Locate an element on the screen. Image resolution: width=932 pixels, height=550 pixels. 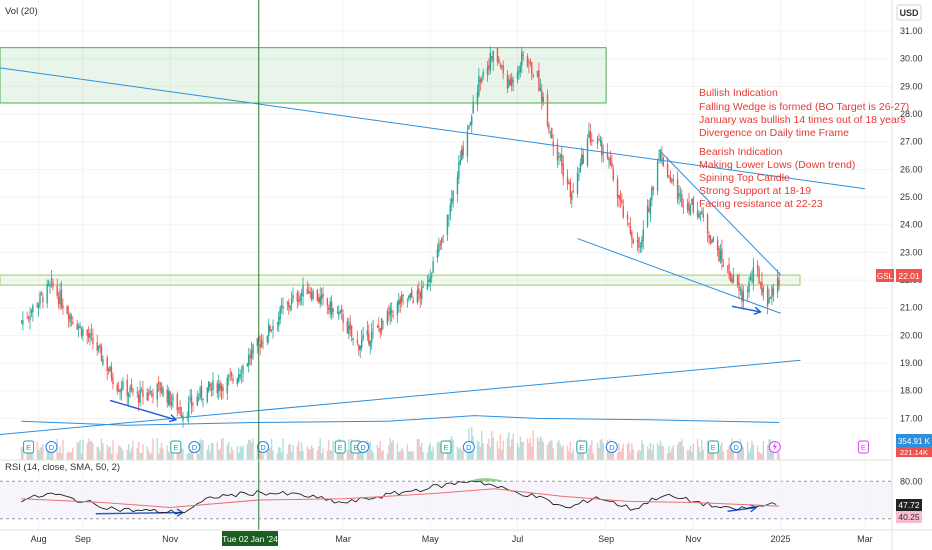
rsi-indicator-label: RSI (14, close, SMA, 50, 2) is located at coordinates (62, 467).